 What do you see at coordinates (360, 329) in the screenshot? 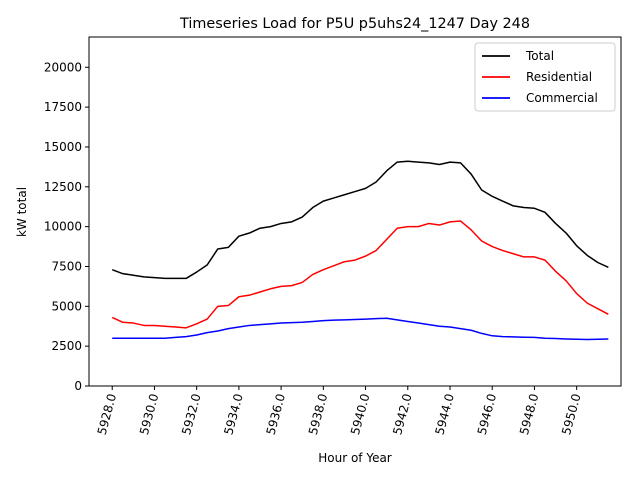
I see `series-line-commercial` at bounding box center [360, 329].